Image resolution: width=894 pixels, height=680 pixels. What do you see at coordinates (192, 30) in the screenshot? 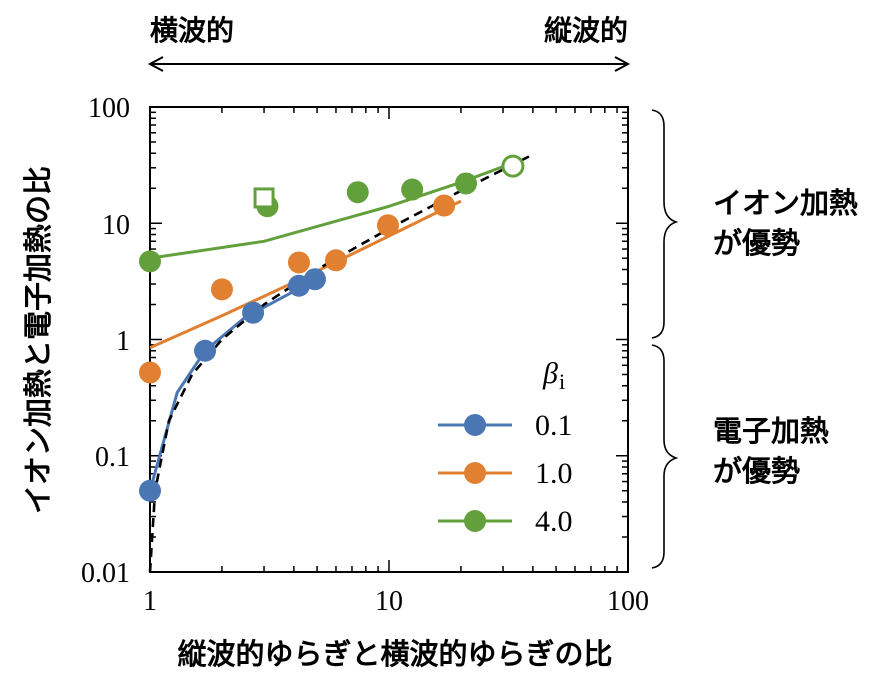
I see `annotation-transverse: 横波的` at bounding box center [192, 30].